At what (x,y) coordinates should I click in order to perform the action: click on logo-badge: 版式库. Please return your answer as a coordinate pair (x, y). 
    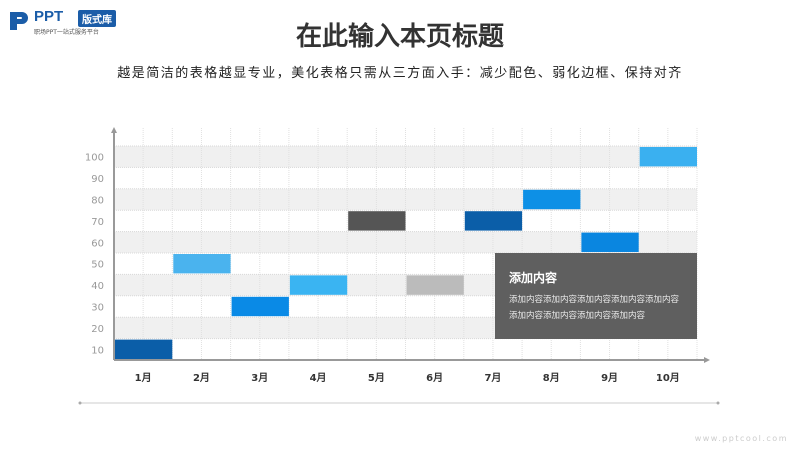
    Looking at the image, I should click on (97, 18).